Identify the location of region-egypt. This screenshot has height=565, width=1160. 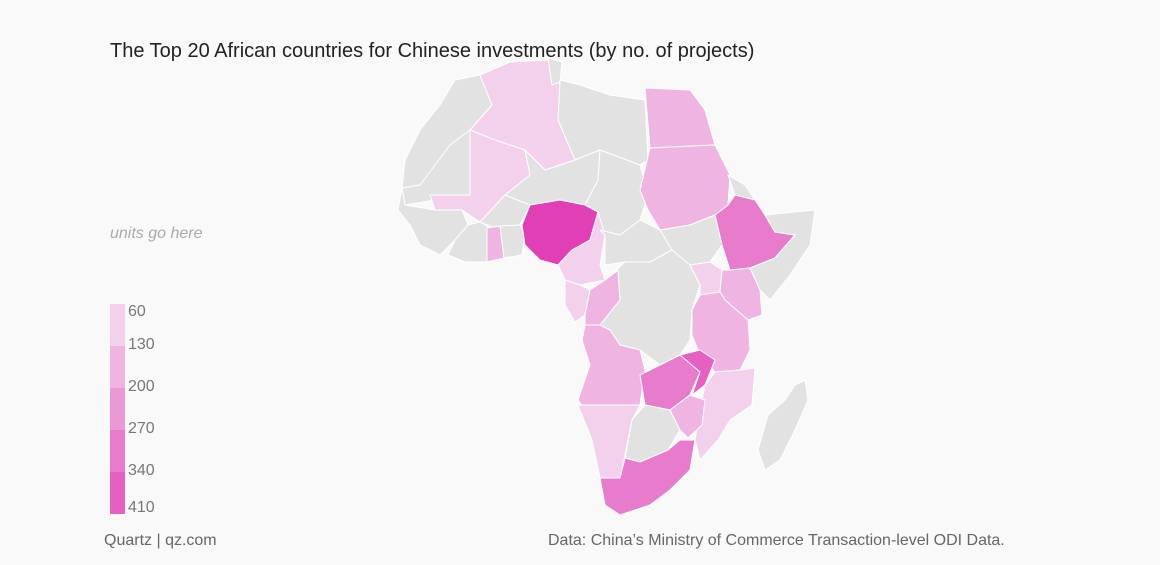
(680, 118).